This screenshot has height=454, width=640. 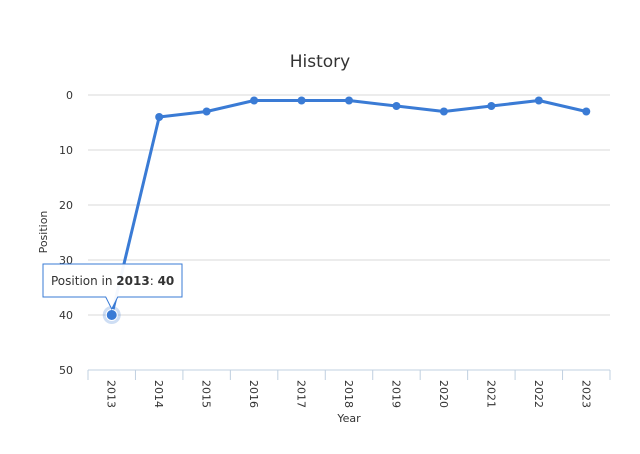 What do you see at coordinates (69, 95) in the screenshot?
I see `y-tick-label: 0` at bounding box center [69, 95].